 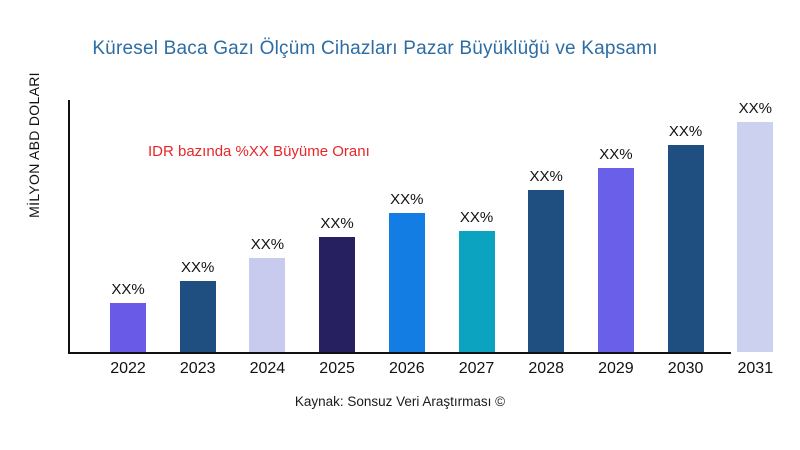 I want to click on bar-2028, so click(x=546, y=271).